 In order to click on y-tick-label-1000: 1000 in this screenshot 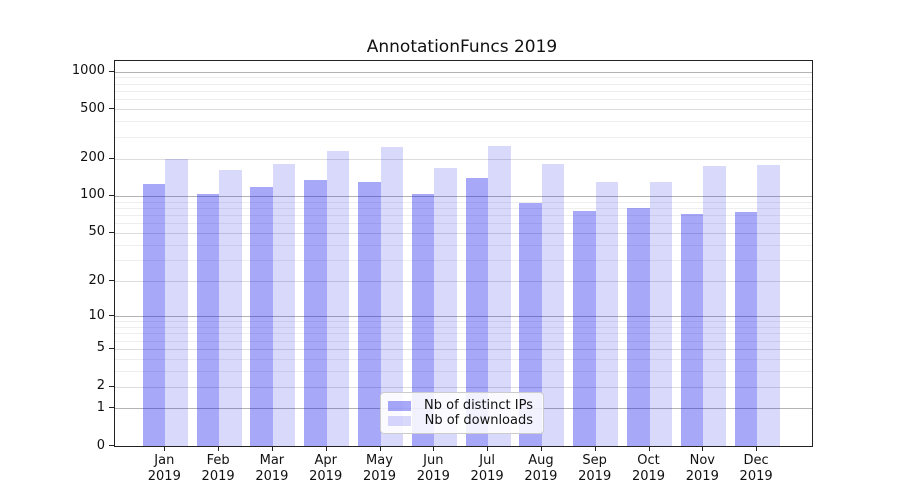, I will do `click(88, 70)`.